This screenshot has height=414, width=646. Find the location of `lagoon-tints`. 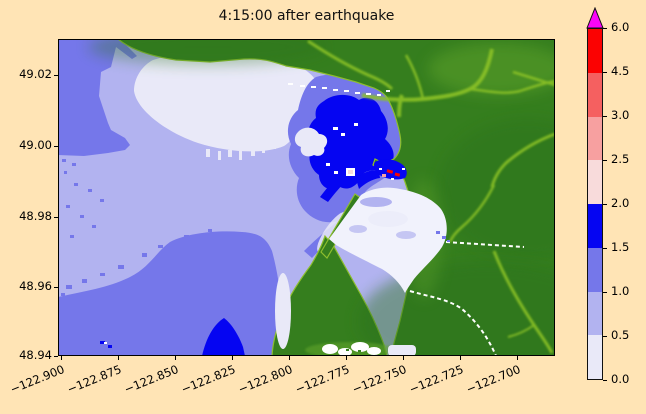

lagoon-tints is located at coordinates (382, 218).